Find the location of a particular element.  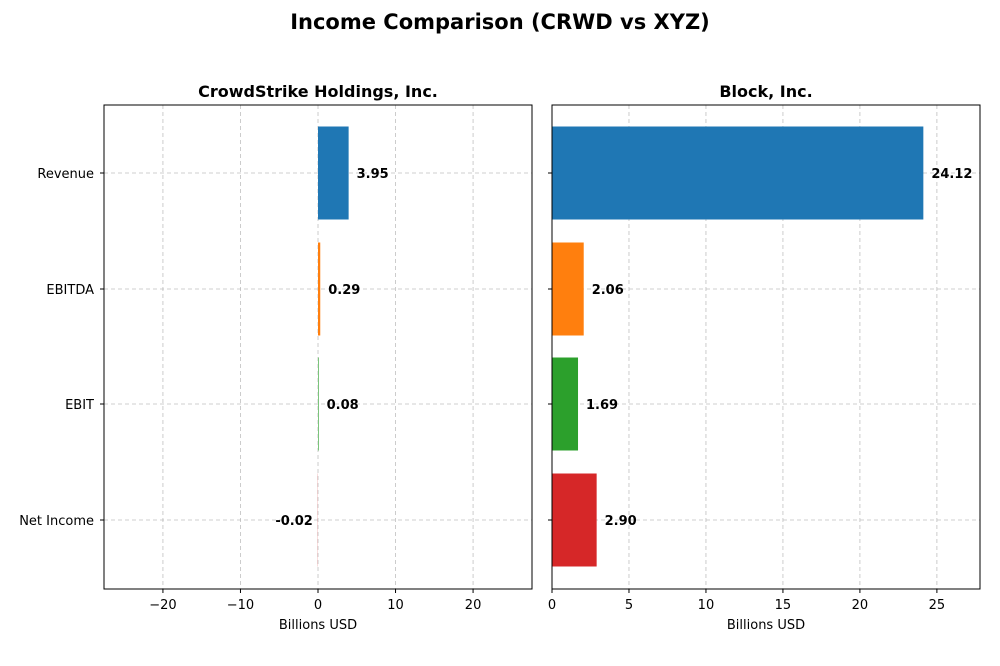

y-tick-label: EBITDA is located at coordinates (70, 290).